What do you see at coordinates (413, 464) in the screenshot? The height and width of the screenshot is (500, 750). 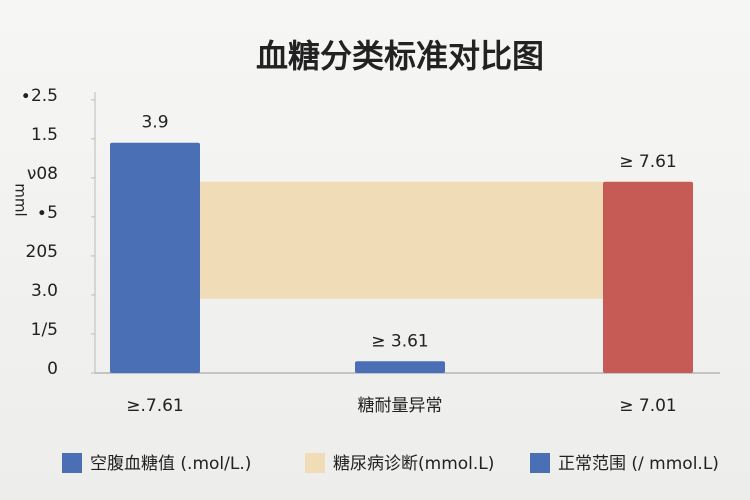 I see `legend-label: 糖尿病诊断(mmol.L)` at bounding box center [413, 464].